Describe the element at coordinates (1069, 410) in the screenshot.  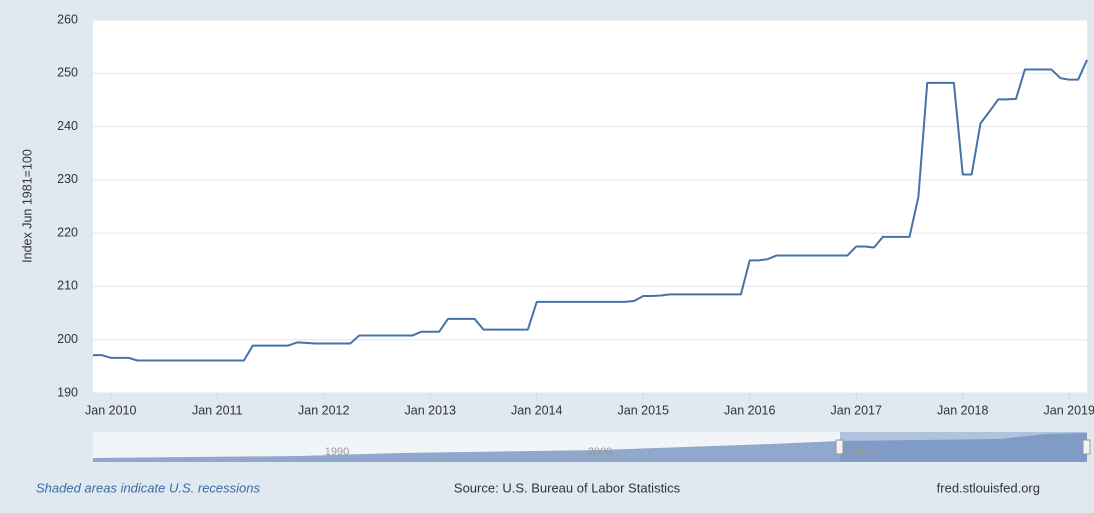
I see `x-tick-label: Jan 2019` at that location.